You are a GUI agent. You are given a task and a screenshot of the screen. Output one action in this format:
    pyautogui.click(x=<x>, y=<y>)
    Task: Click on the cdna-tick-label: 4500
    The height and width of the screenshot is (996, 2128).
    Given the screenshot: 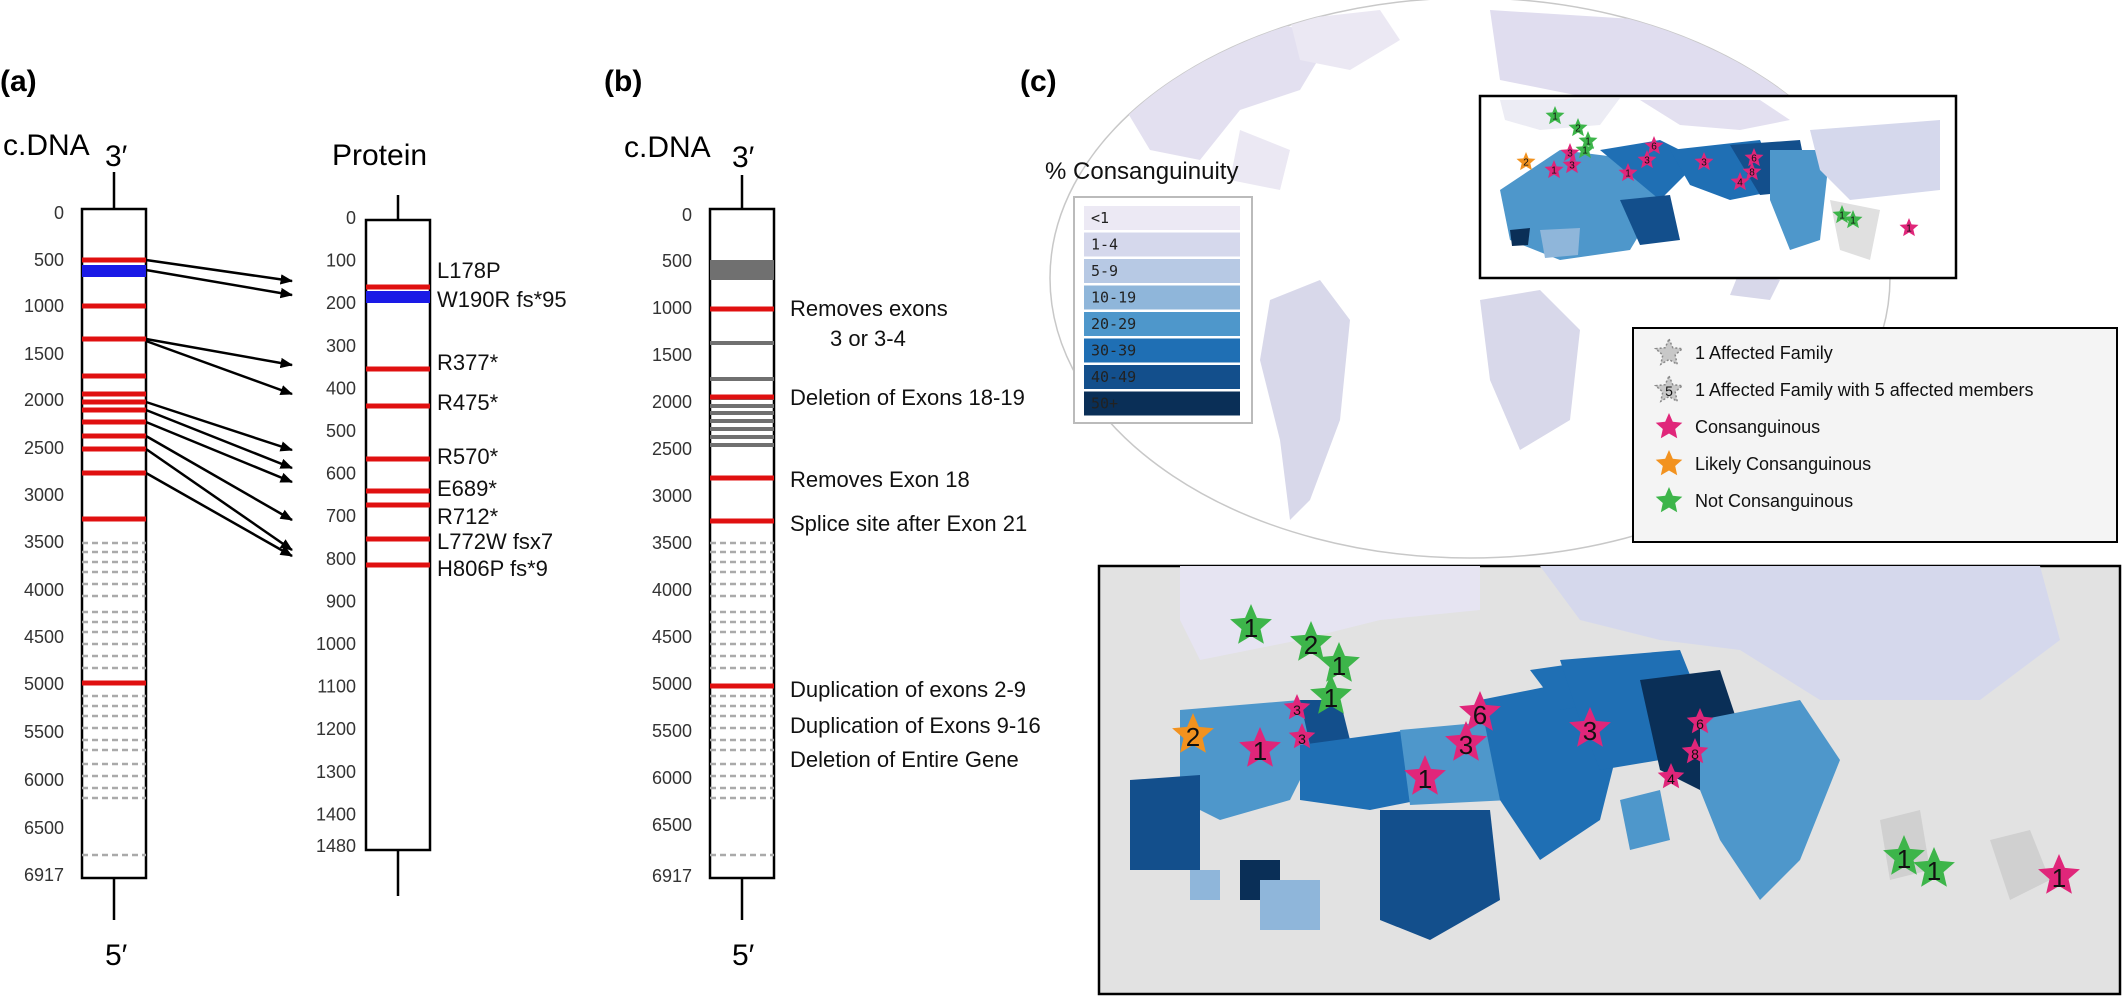 What is the action you would take?
    pyautogui.click(x=44, y=637)
    